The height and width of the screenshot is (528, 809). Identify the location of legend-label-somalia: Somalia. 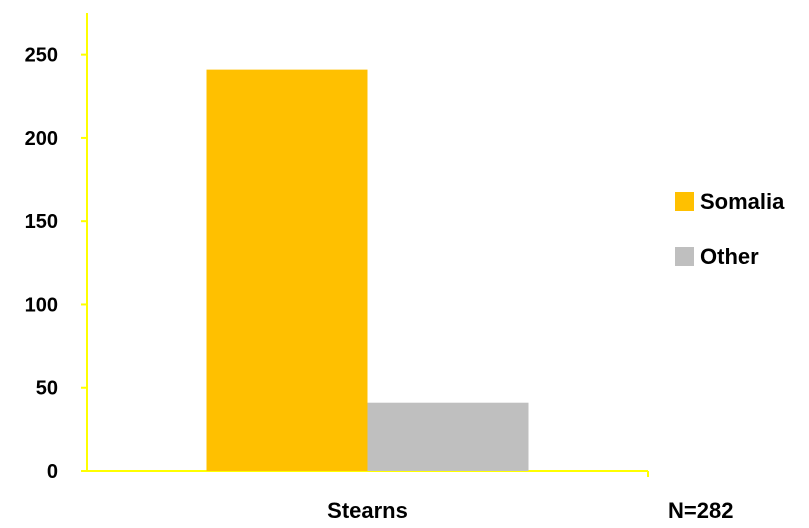
(742, 201).